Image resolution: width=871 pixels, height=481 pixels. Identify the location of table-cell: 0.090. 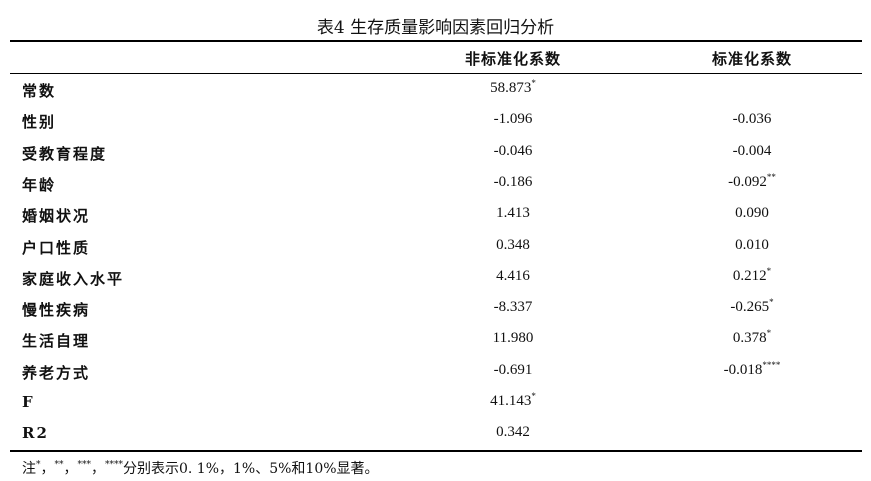
(752, 213).